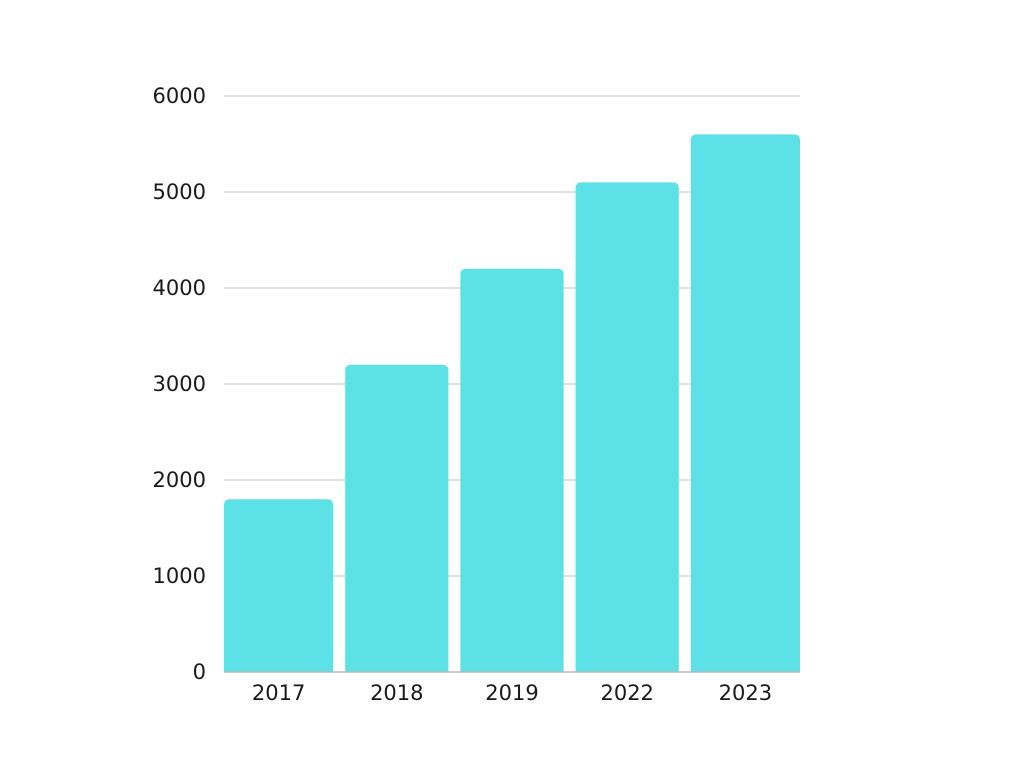 Image resolution: width=1024 pixels, height=768 pixels. I want to click on x-tick-label: 2019, so click(511, 693).